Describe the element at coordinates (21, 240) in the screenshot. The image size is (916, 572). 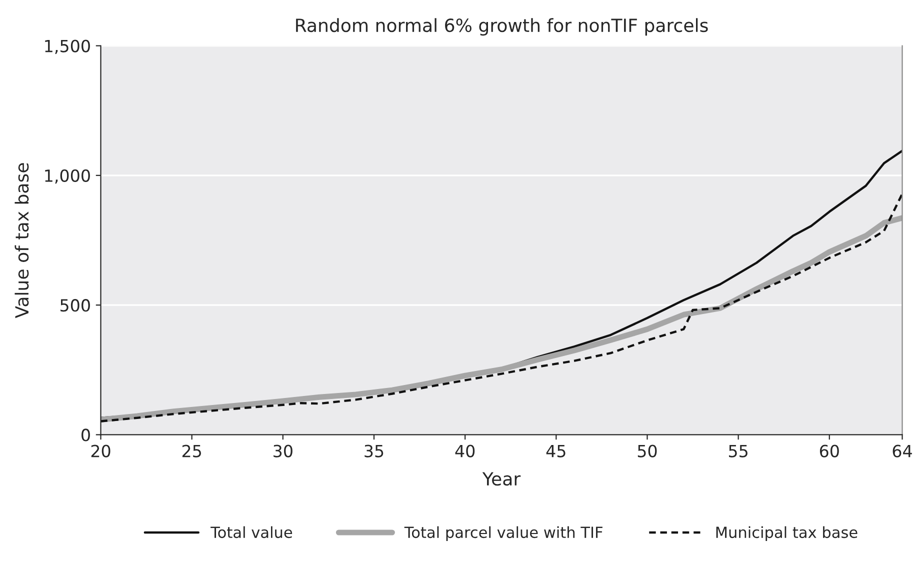
I see `y-axis-title: Value of tax base` at that location.